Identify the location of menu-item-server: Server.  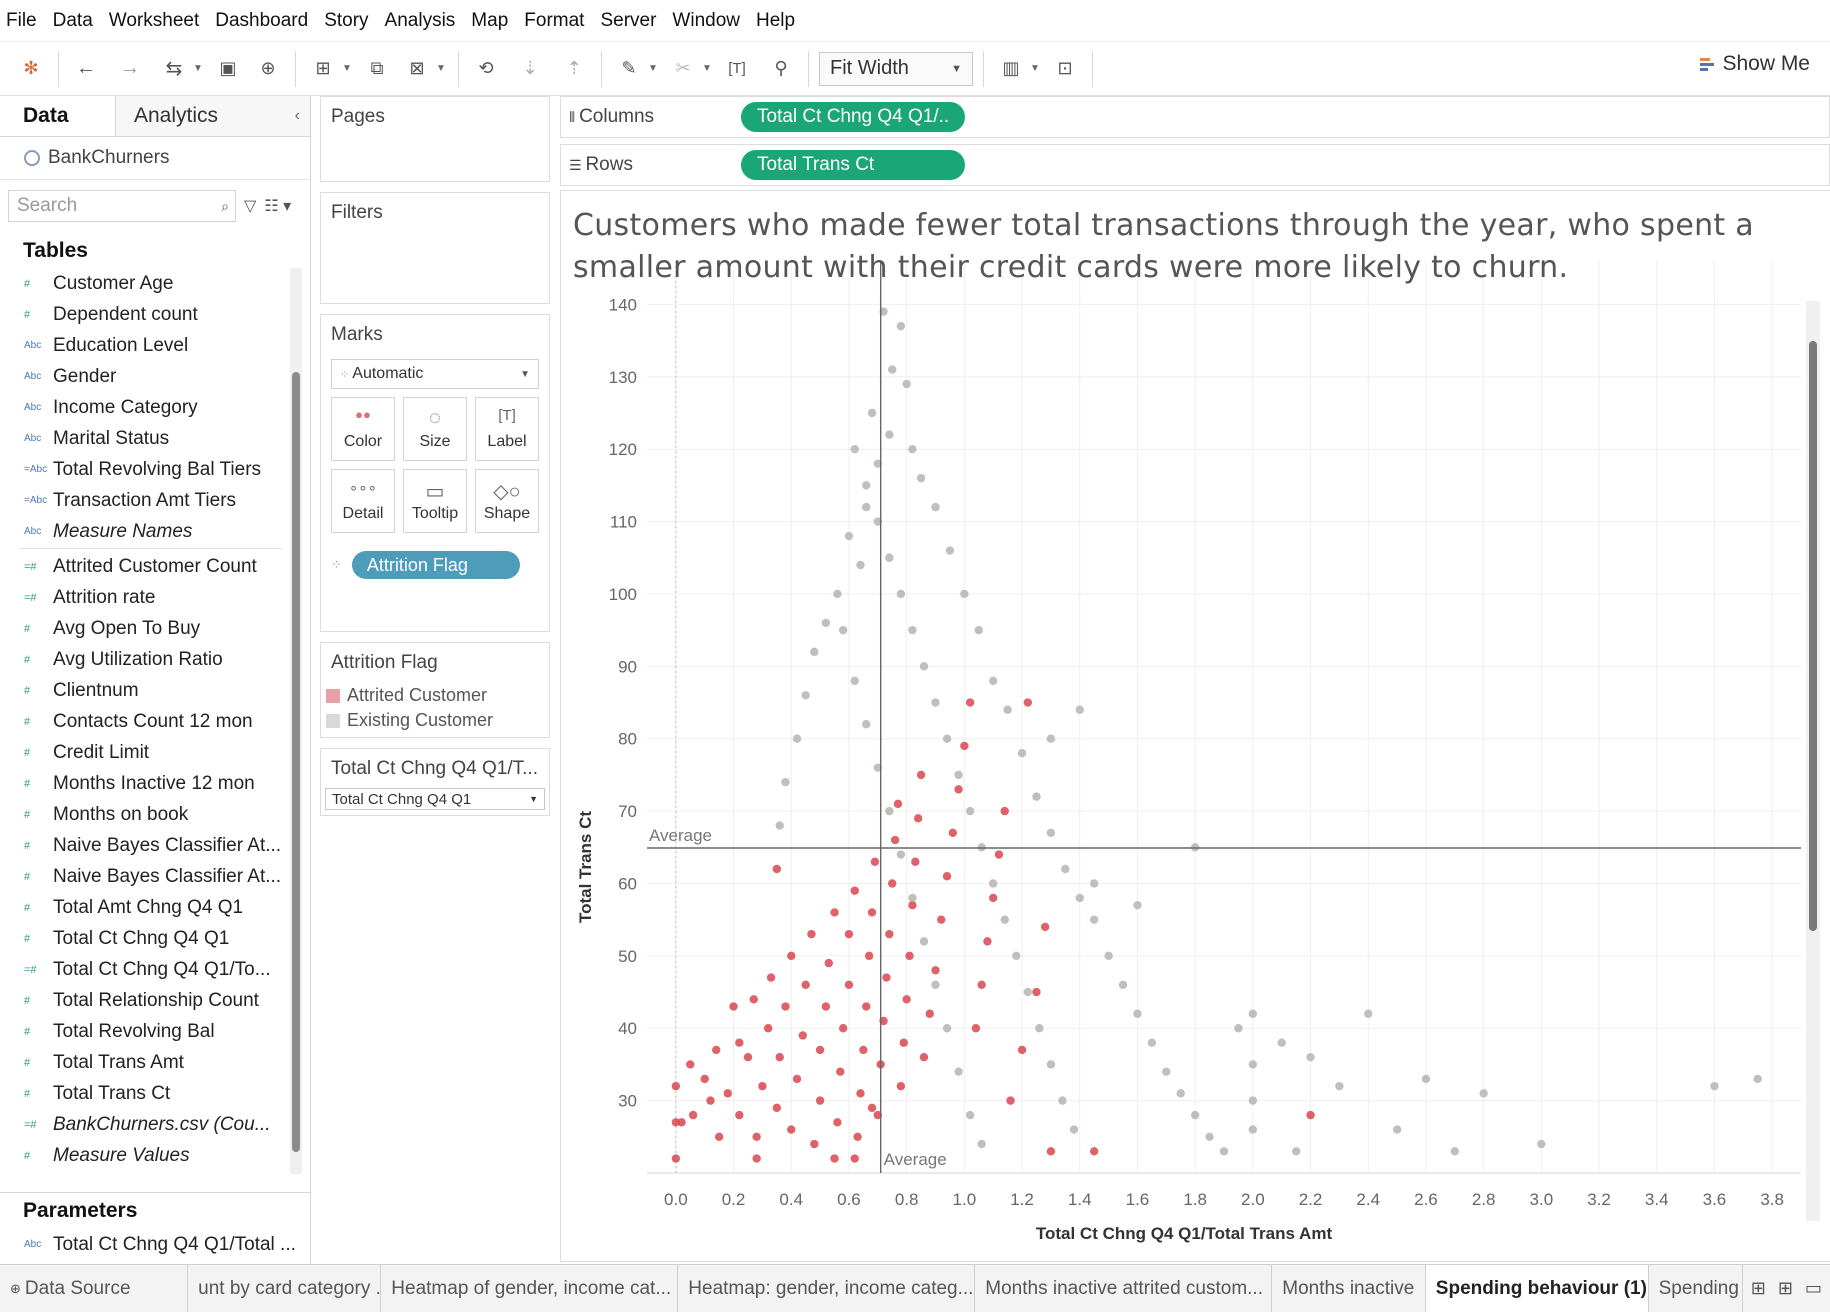
(628, 20).